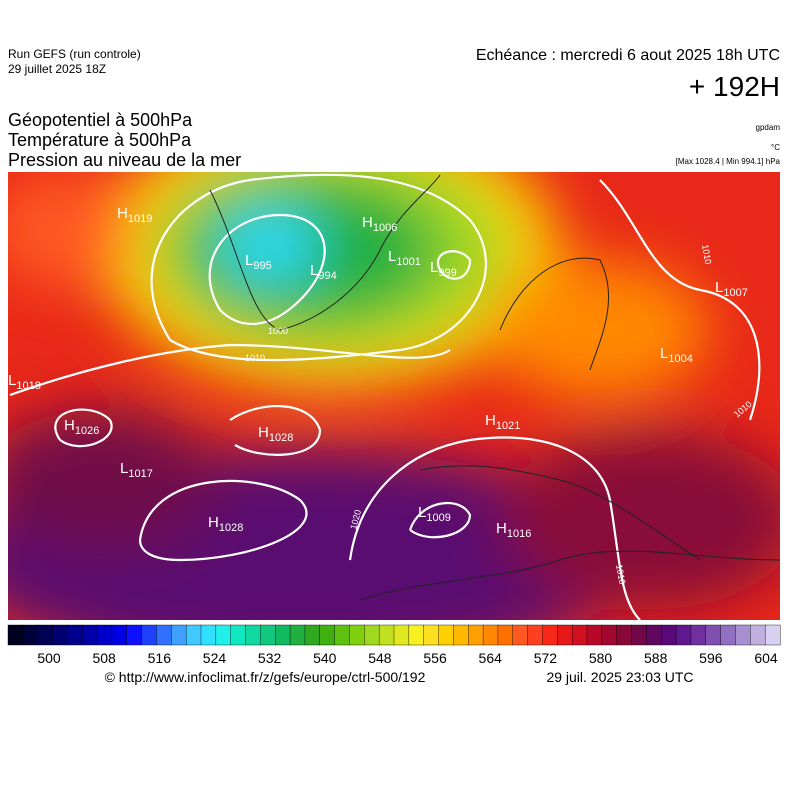 This screenshot has width=788, height=794. Describe the element at coordinates (278, 331) in the screenshot. I see `isobar-label: 1000` at that location.